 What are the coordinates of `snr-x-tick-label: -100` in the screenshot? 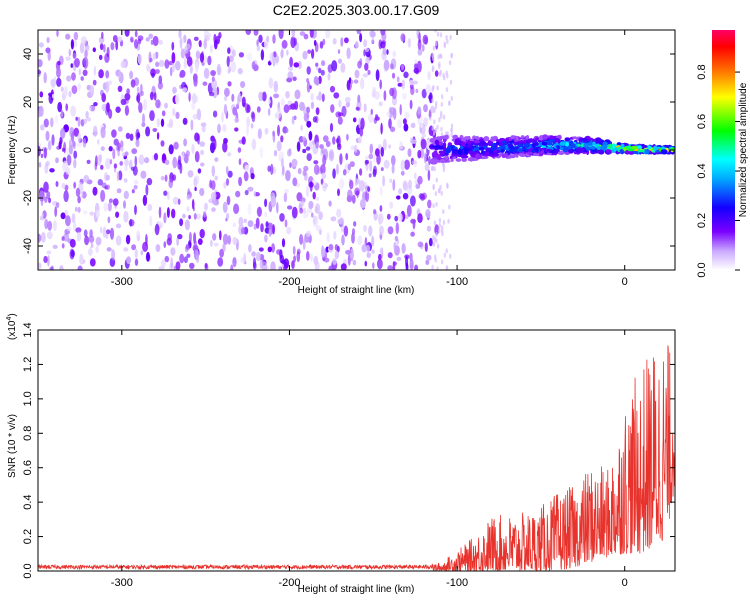 It's located at (457, 583).